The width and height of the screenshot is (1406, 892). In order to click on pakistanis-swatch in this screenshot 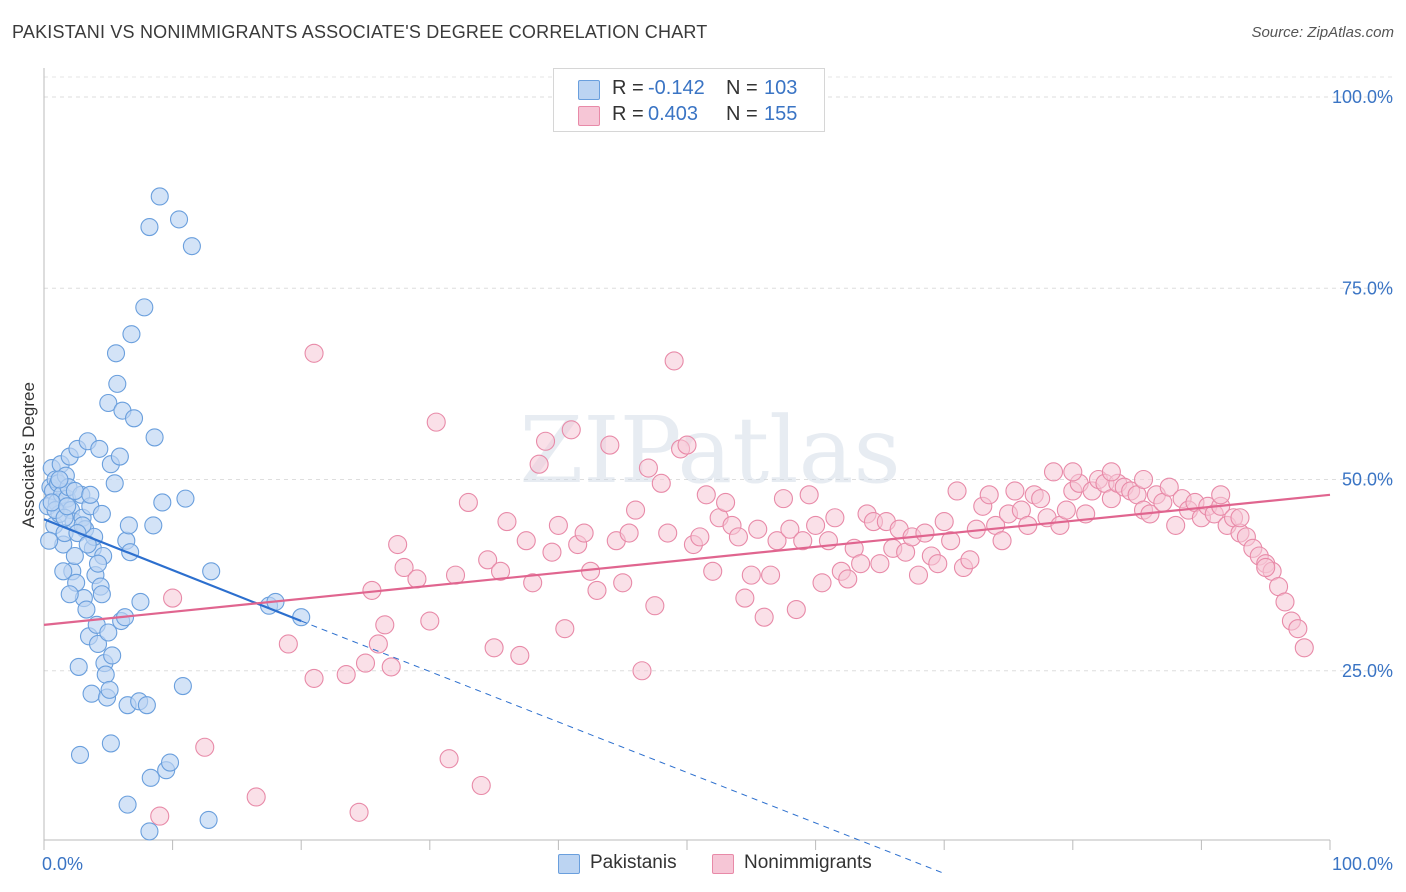, I will do `click(589, 90)`.